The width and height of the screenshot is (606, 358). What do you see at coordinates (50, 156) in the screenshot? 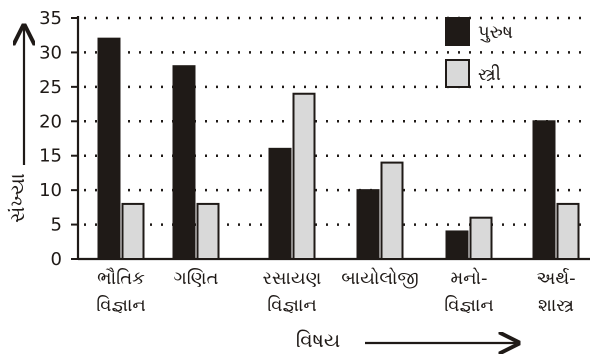
I see `y-tick-label: 15` at bounding box center [50, 156].